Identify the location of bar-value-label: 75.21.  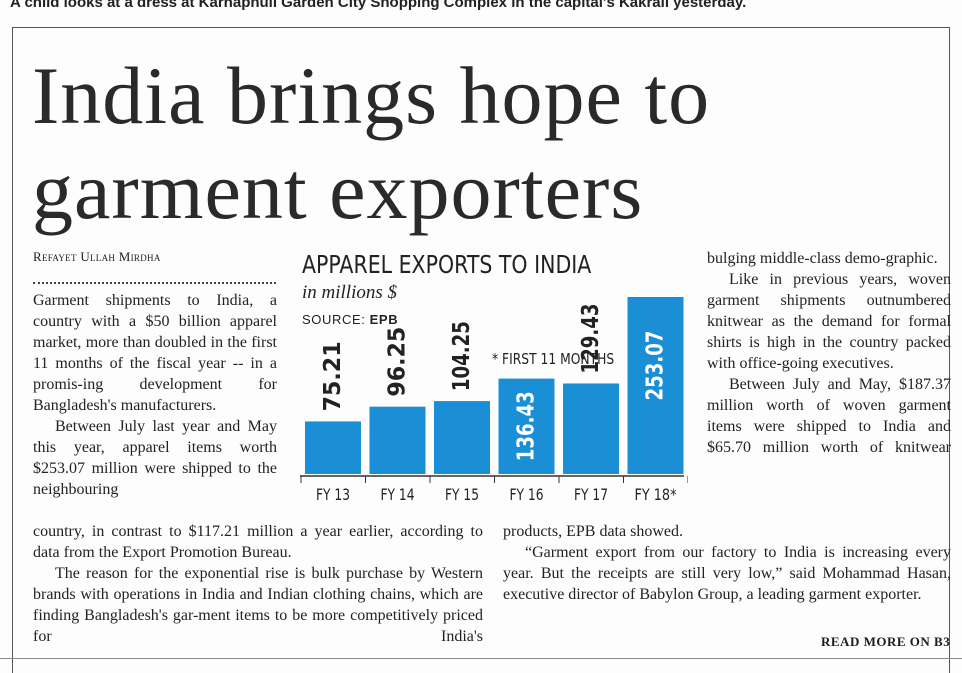
(333, 376).